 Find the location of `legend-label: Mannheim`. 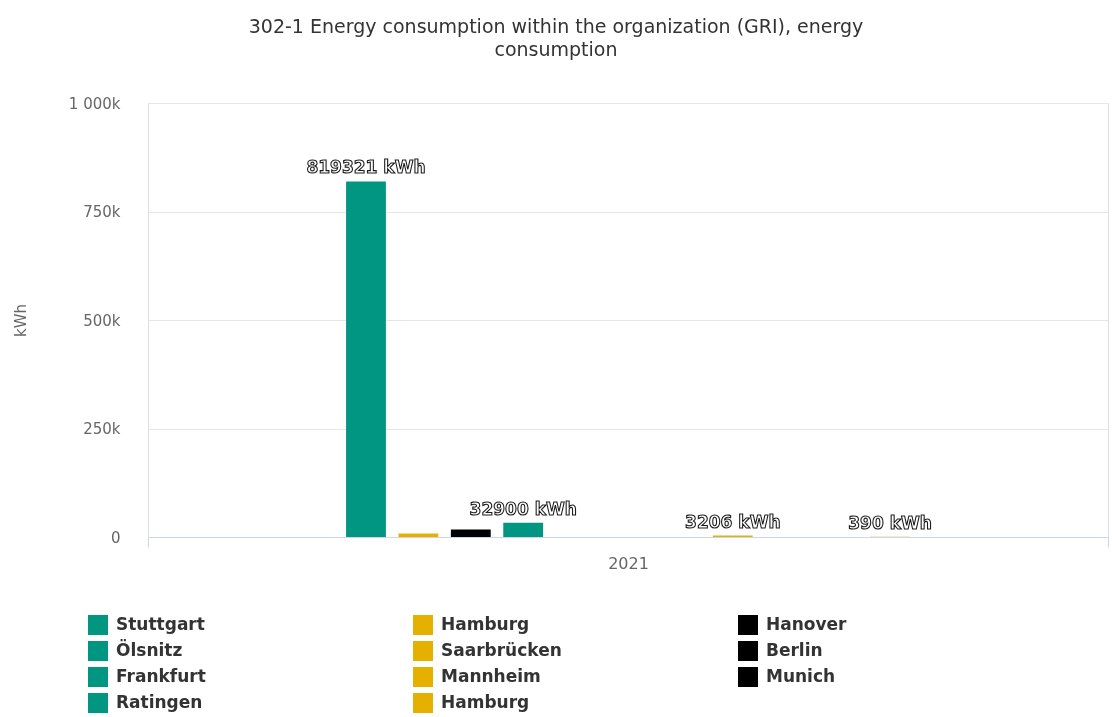

legend-label: Mannheim is located at coordinates (491, 676).